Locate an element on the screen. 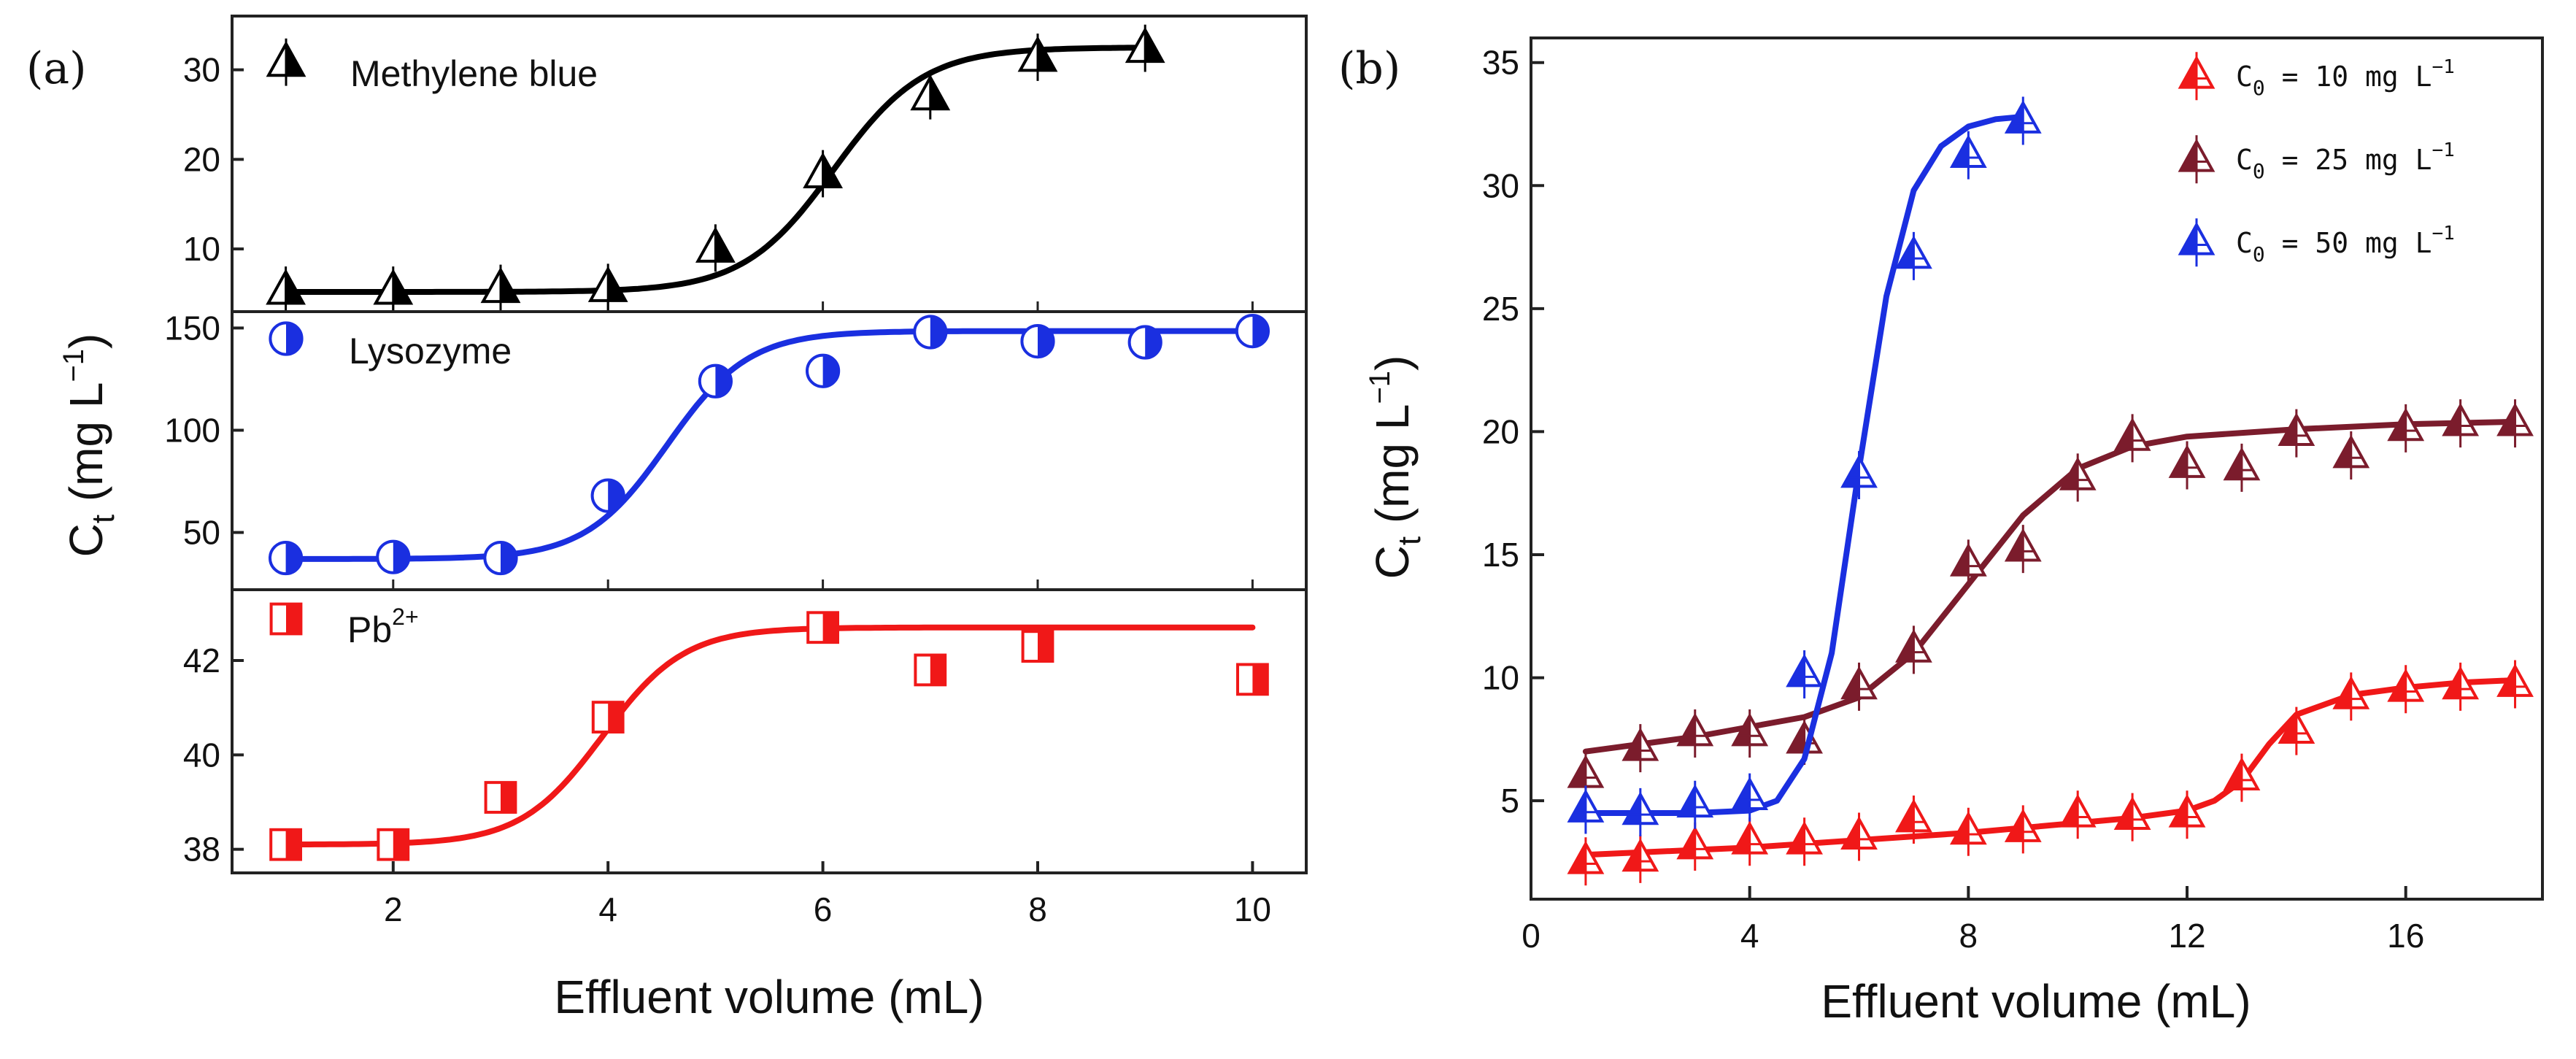 This screenshot has height=1059, width=2576. series-label-pb: Pb2+ is located at coordinates (383, 627).